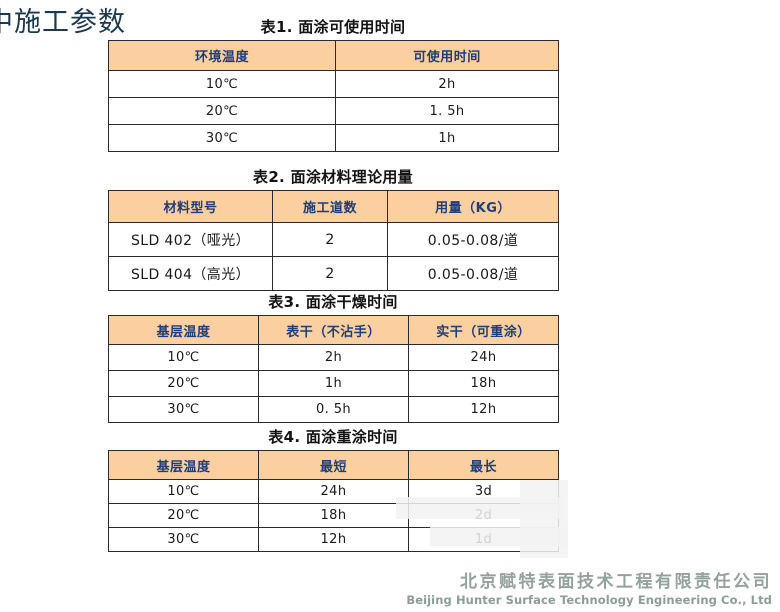 This screenshot has height=612, width=780. I want to click on table-row: 30℃ 0. 5h 12h, so click(333, 409).